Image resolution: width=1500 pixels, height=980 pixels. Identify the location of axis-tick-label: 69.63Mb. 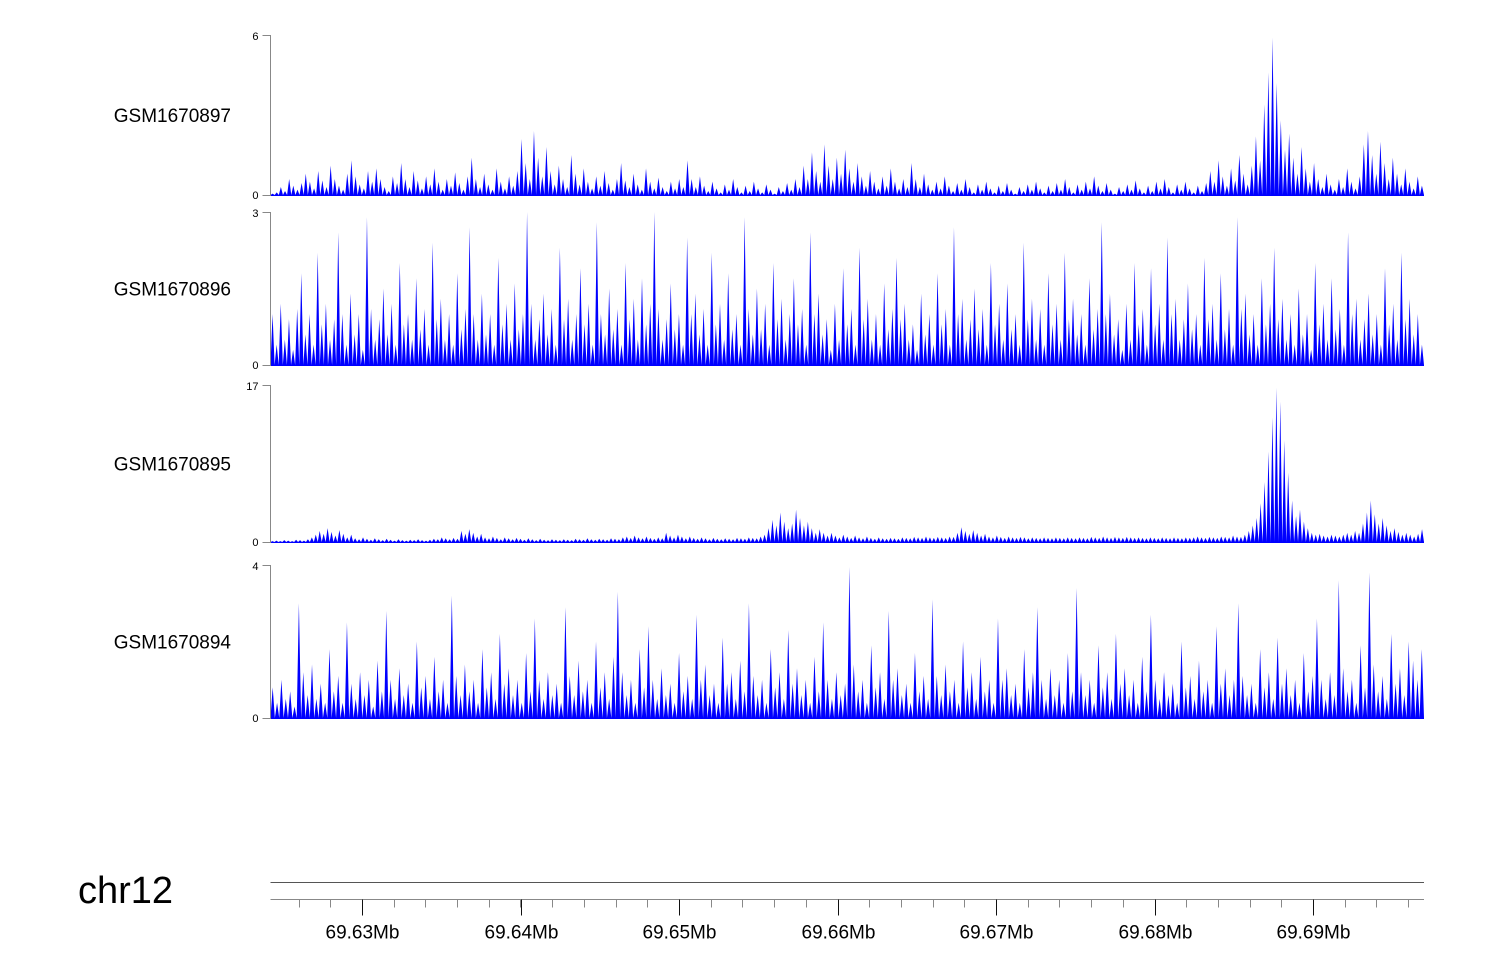
(363, 933).